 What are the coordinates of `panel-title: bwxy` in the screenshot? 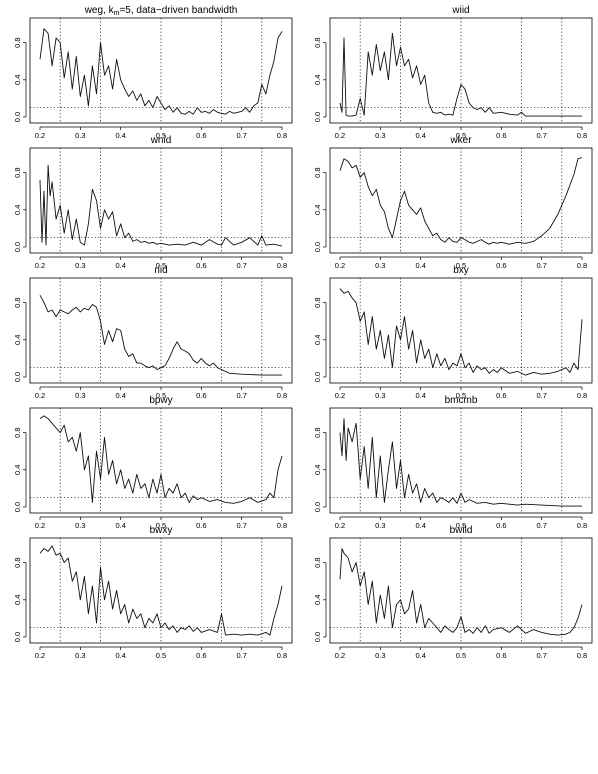 It's located at (161, 530).